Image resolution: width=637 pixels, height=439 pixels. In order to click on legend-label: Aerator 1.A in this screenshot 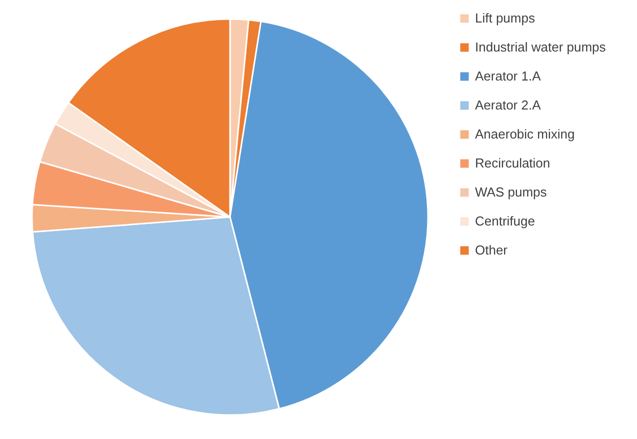, I will do `click(508, 76)`.